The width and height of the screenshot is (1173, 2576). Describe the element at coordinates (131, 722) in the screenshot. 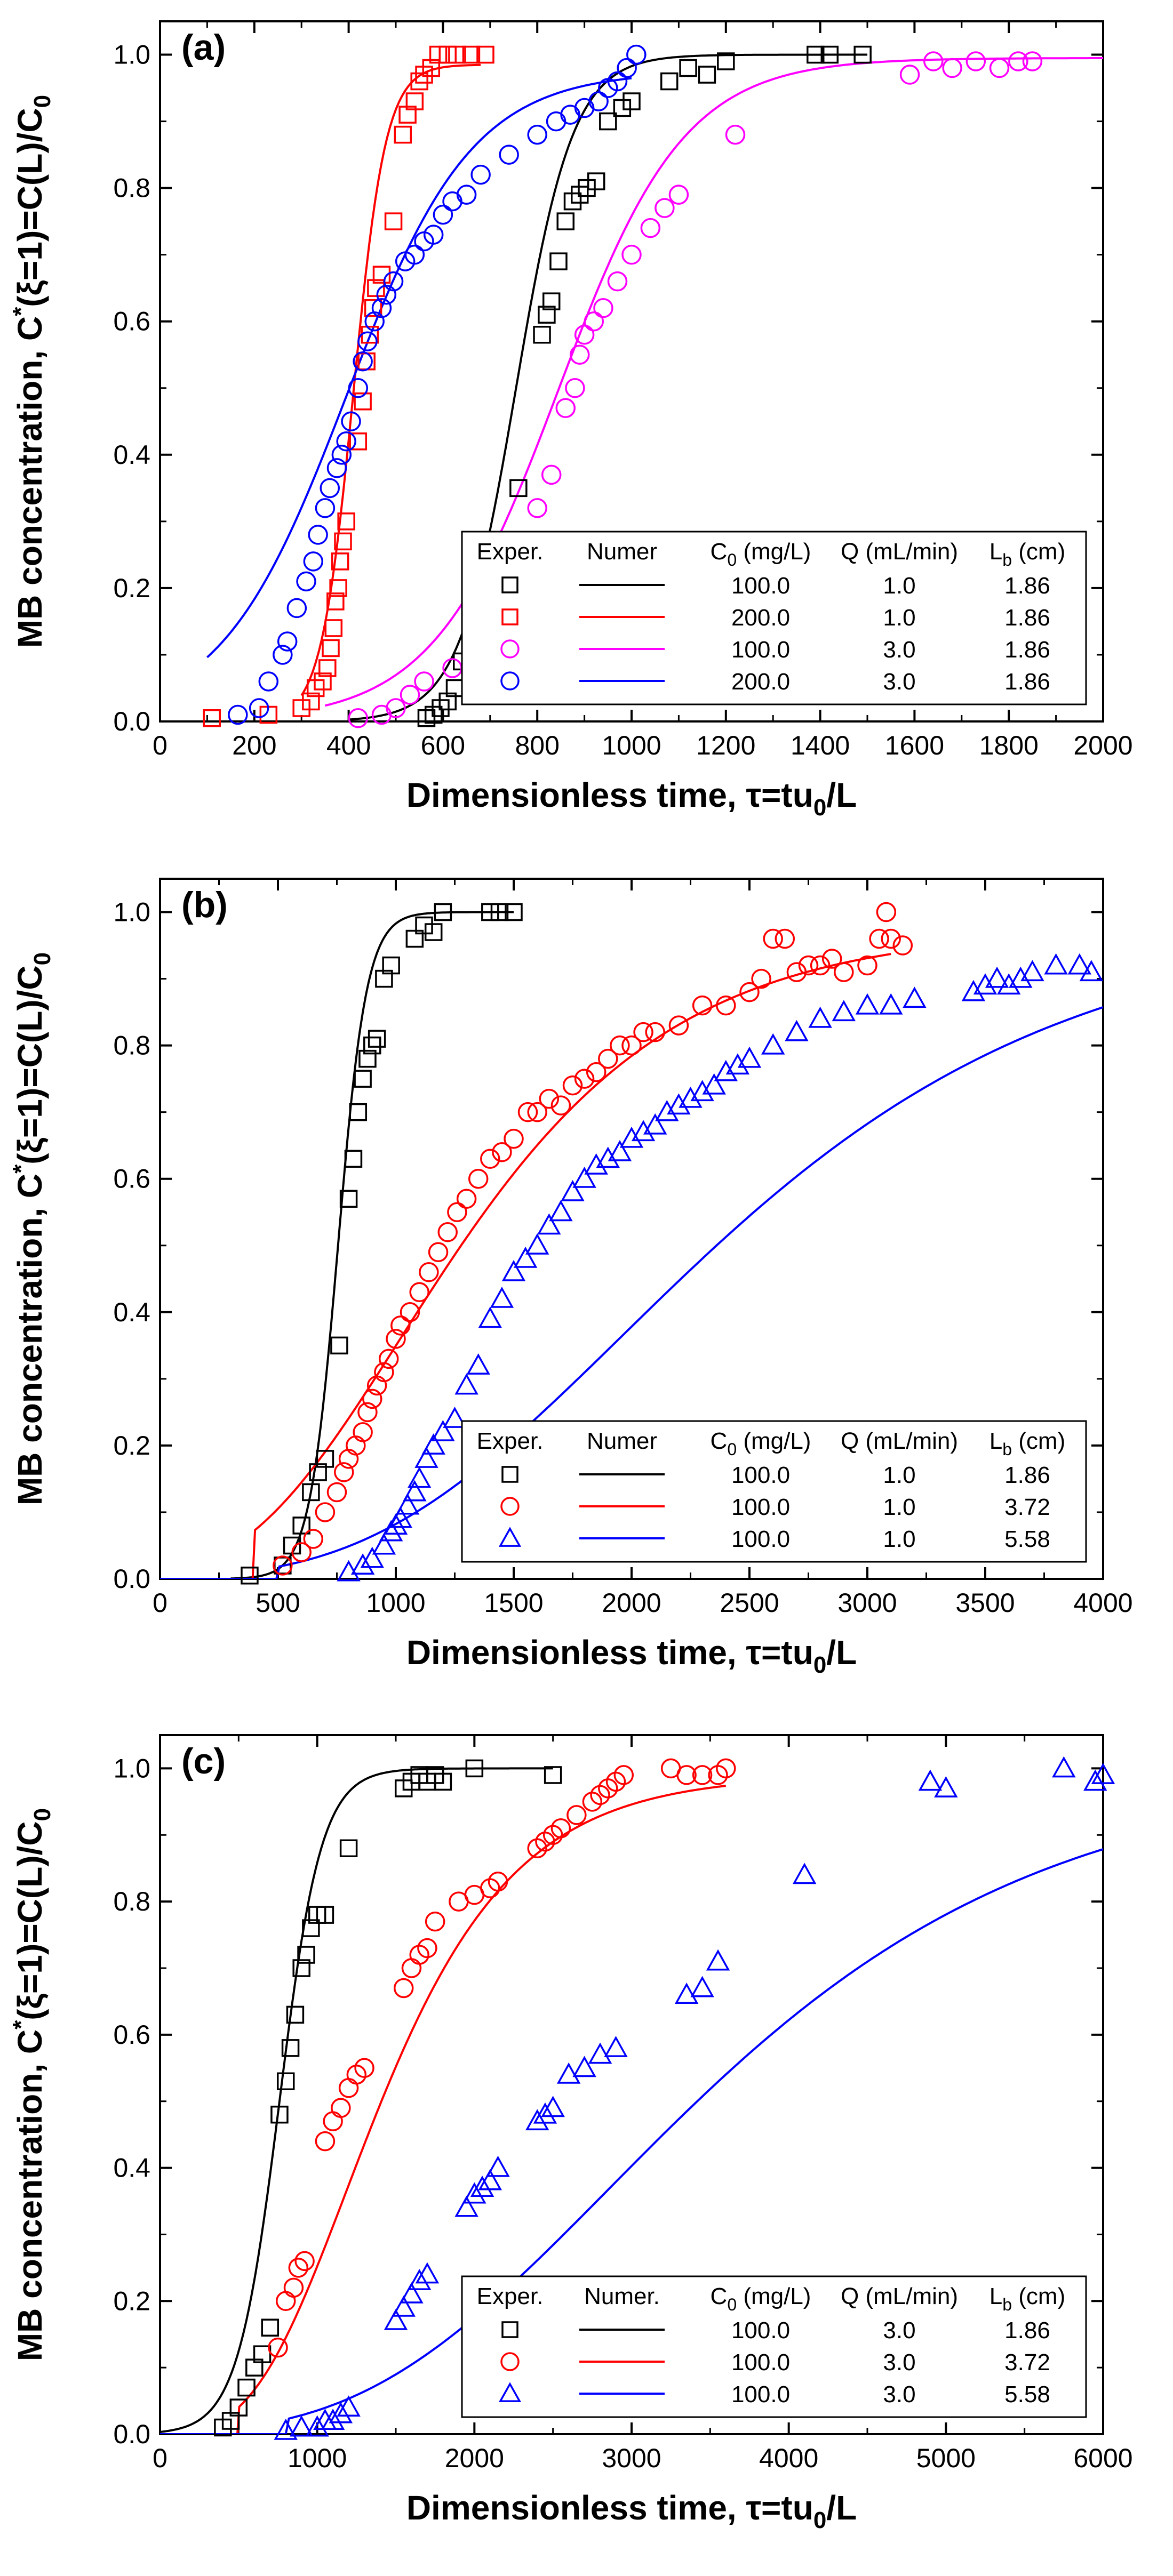

I see `y-tick-label: 0.0` at that location.